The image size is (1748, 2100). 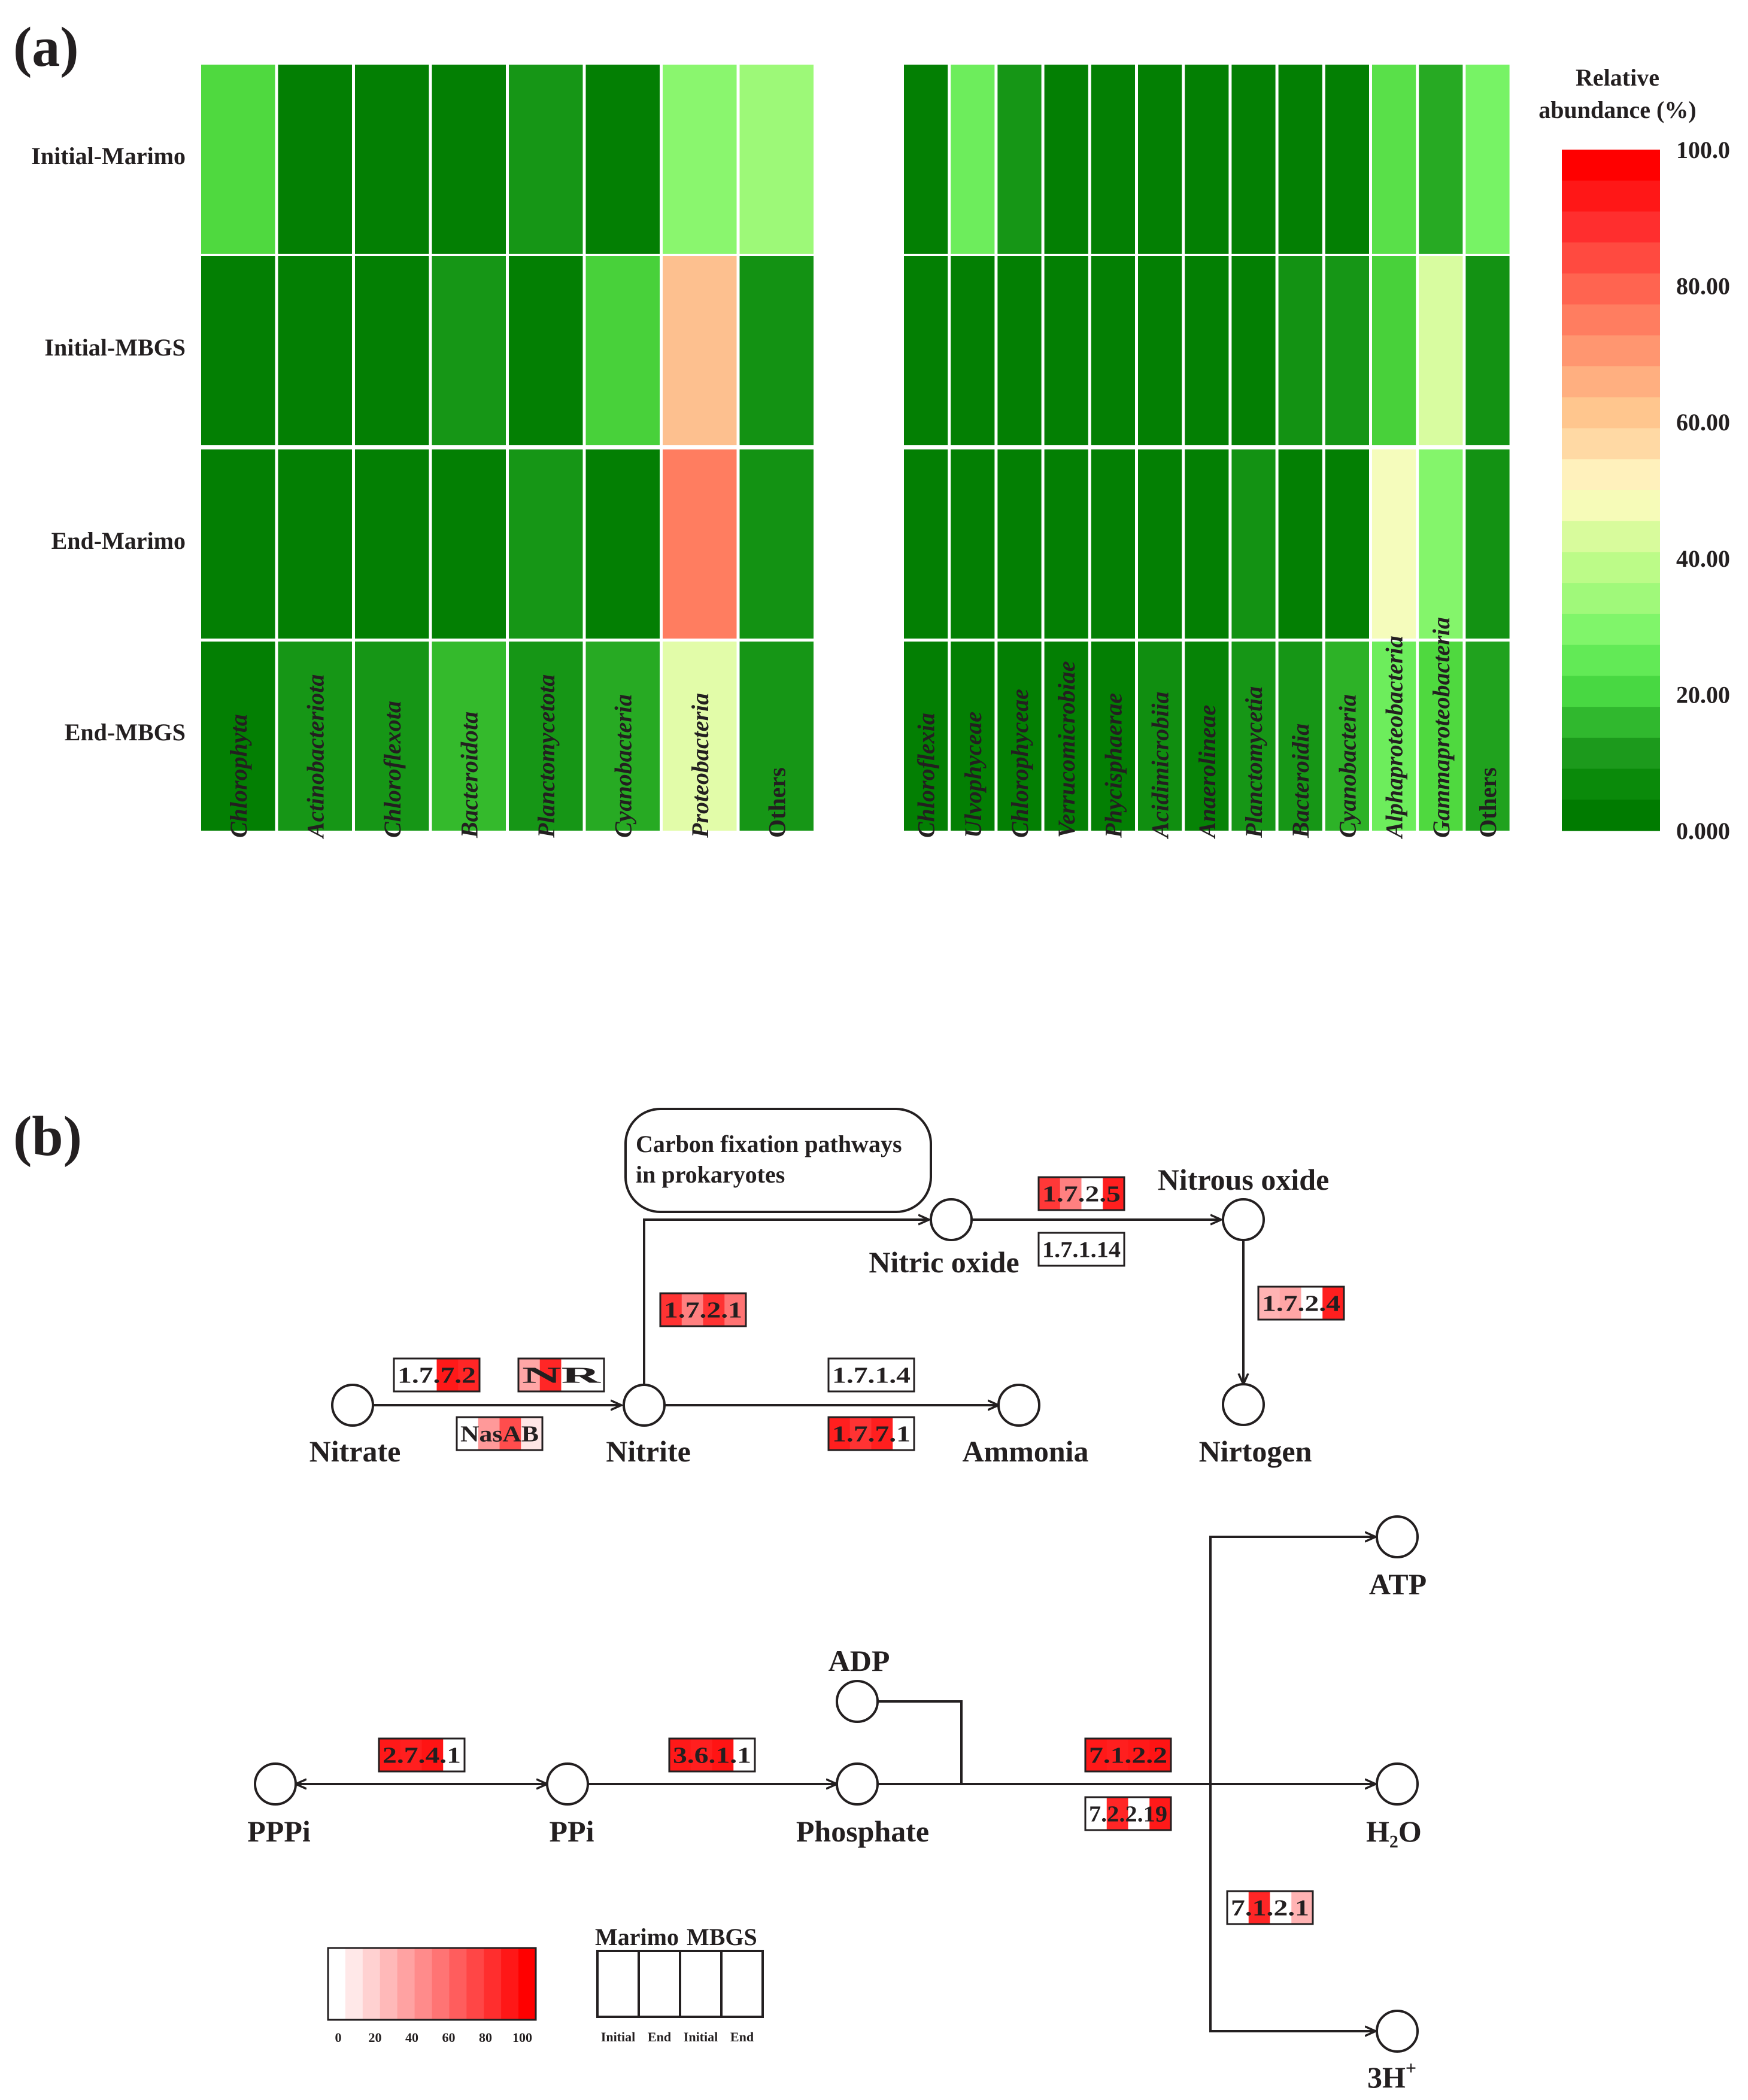 I want to click on legend-tick-labels: 100.0 80.00 60.00 40.00 20.00 0.000, so click(x=1703, y=490).